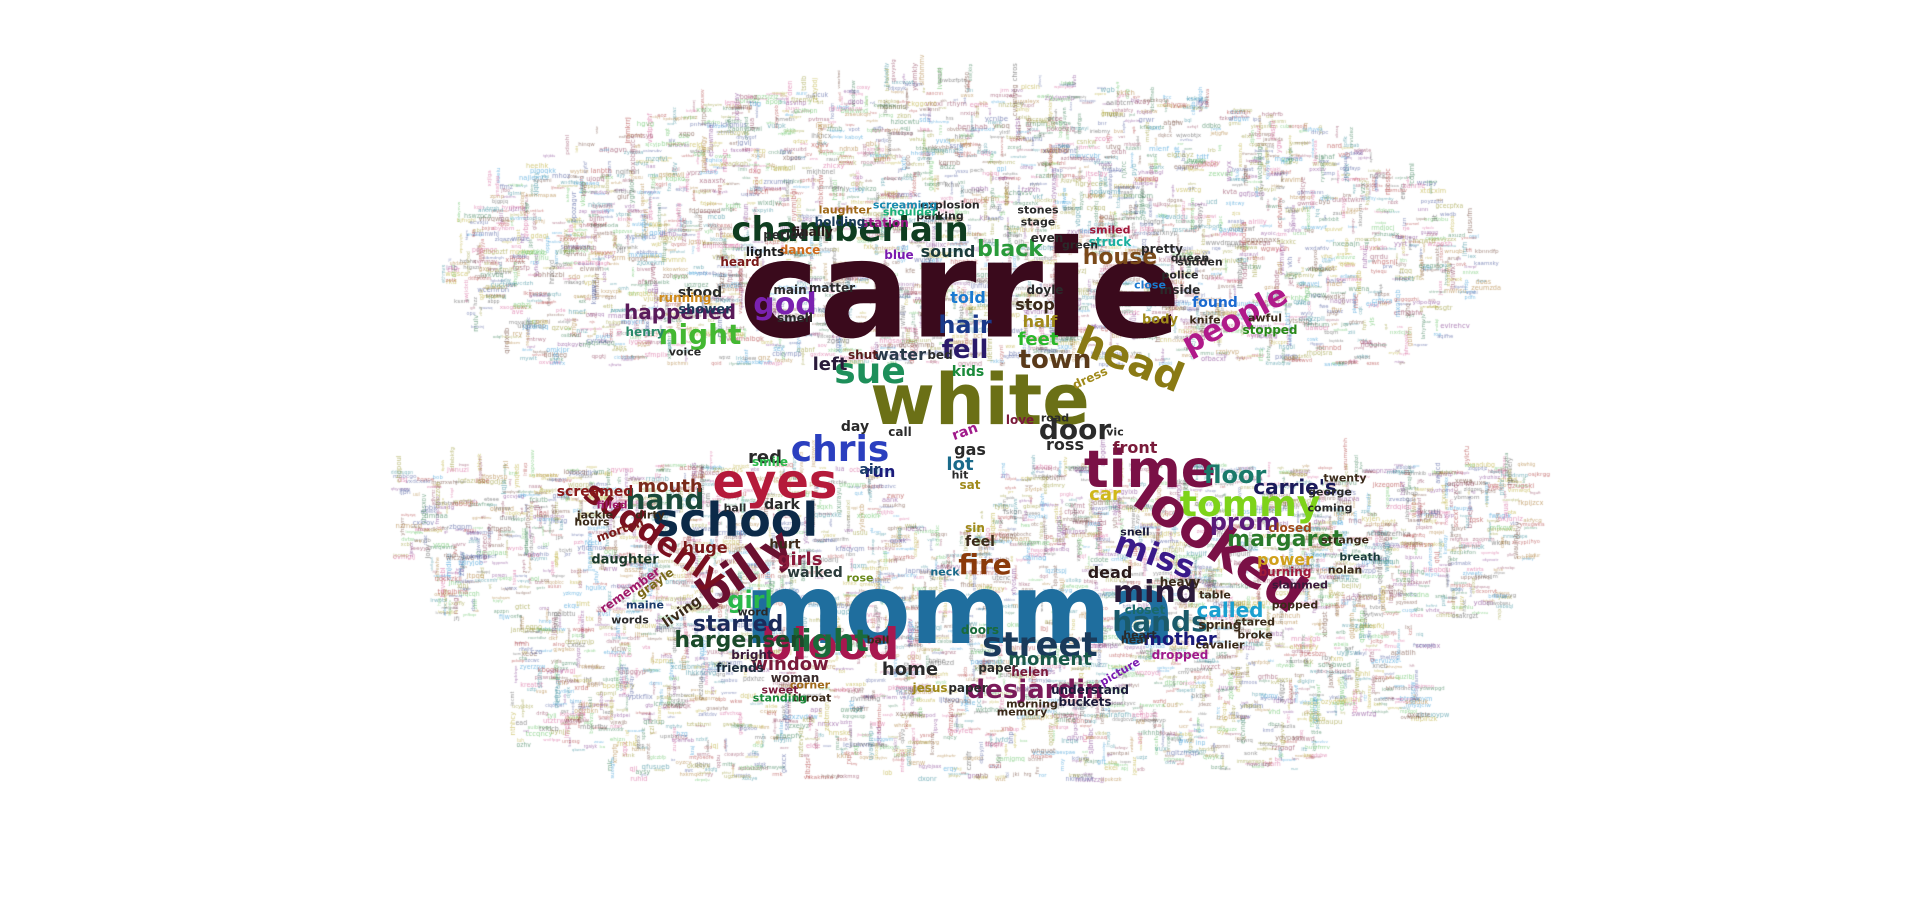 The height and width of the screenshot is (919, 1920). What do you see at coordinates (1230, 610) in the screenshot?
I see `word-called: called` at bounding box center [1230, 610].